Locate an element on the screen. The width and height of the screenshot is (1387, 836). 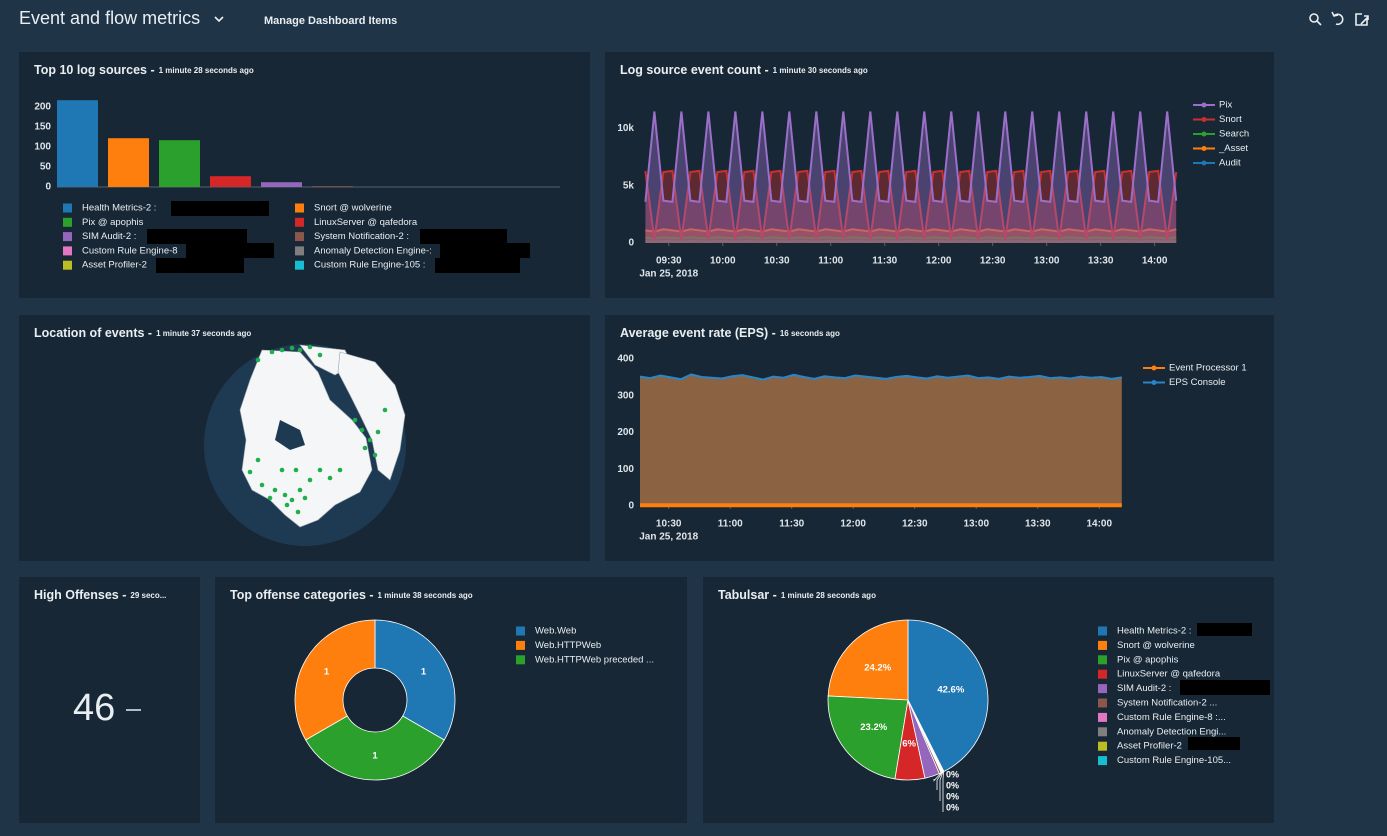
legend-label: Anomaly Detection Engine-: is located at coordinates (373, 250).